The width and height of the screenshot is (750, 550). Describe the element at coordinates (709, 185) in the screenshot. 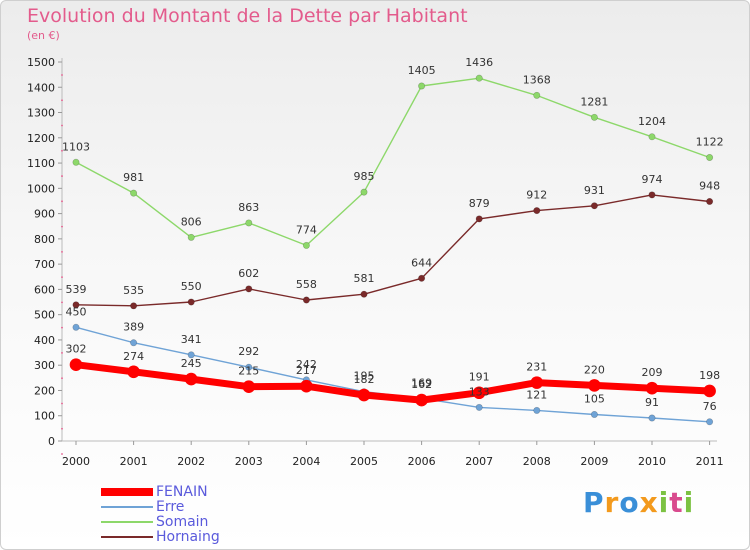

I see `data-label-hornaing: 948` at that location.